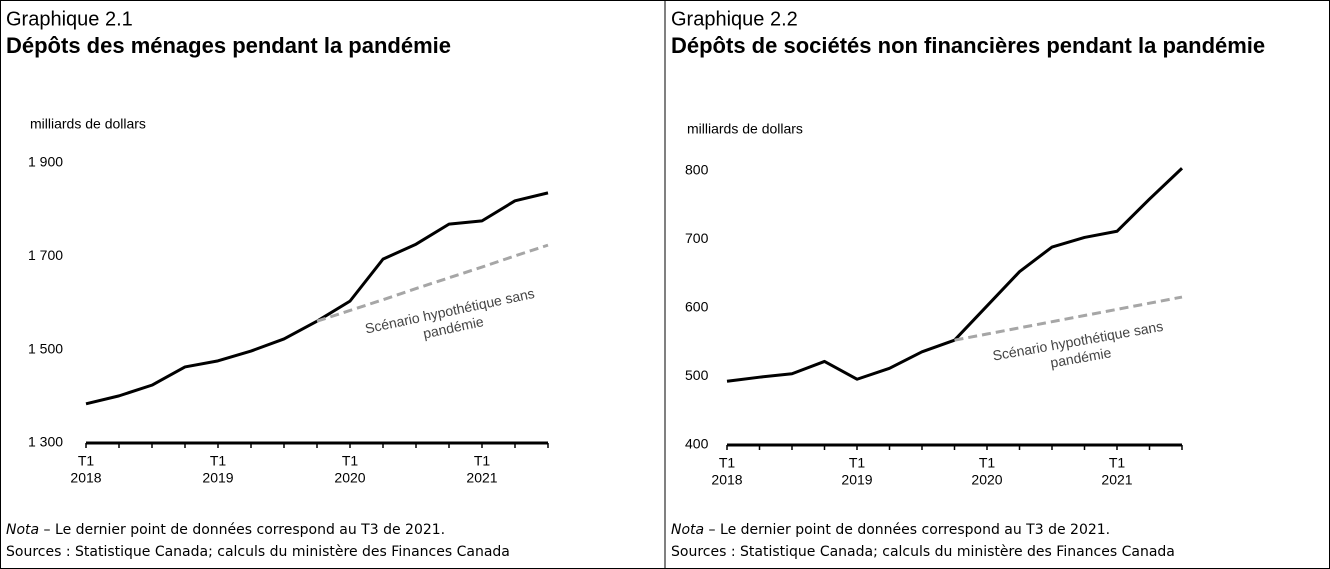  What do you see at coordinates (45, 162) in the screenshot?
I see `y-tick-label: 1 900` at bounding box center [45, 162].